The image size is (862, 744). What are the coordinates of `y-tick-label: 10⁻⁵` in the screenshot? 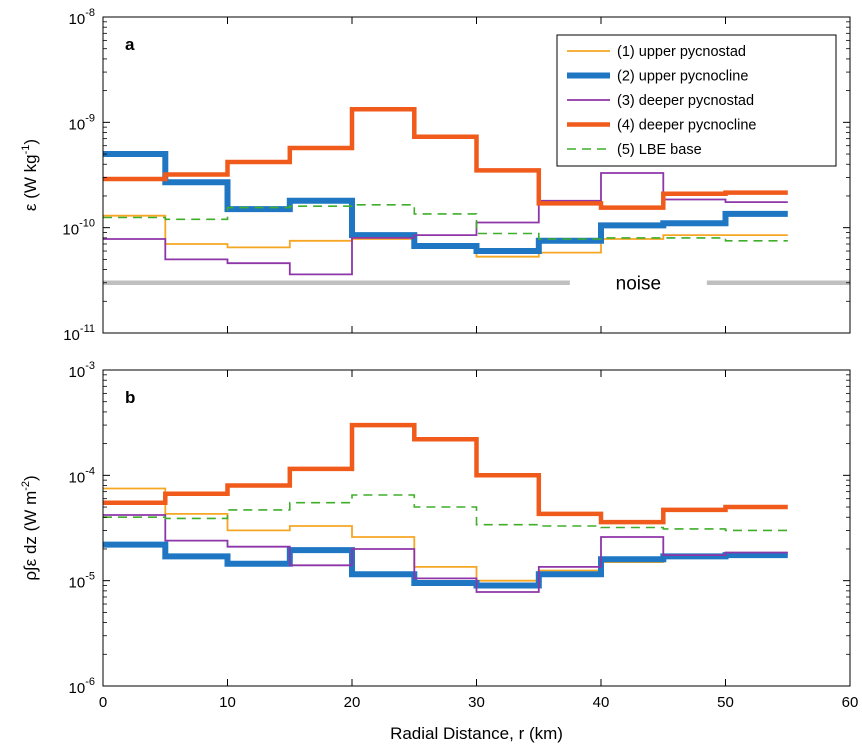 It's located at (82, 581).